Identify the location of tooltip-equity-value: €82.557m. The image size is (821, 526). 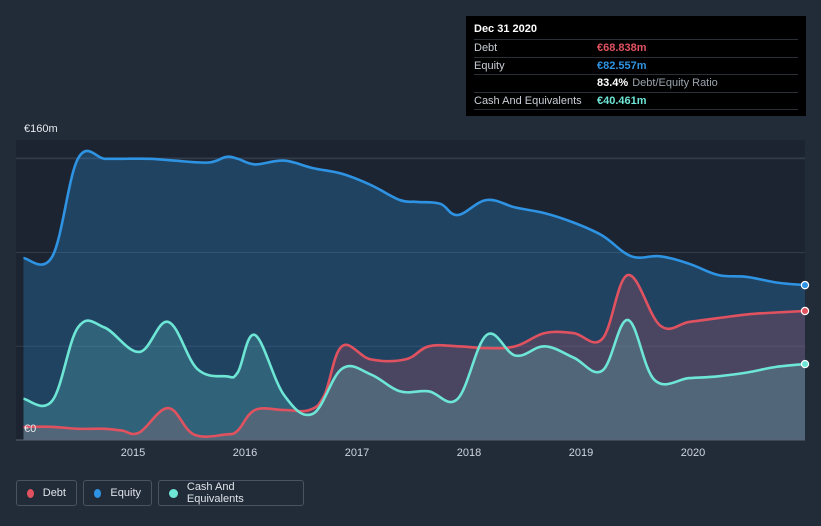
(622, 65).